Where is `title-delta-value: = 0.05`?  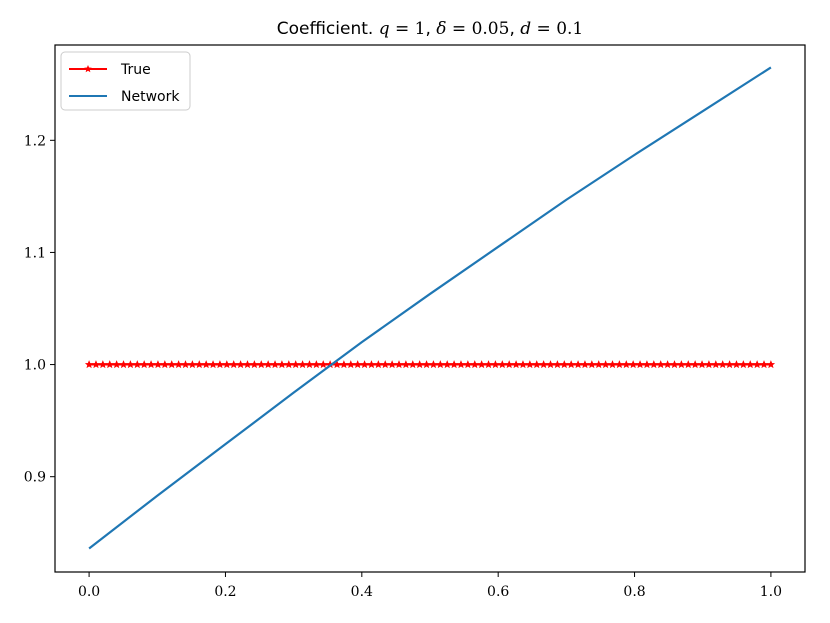
title-delta-value: = 0.05 is located at coordinates (478, 29).